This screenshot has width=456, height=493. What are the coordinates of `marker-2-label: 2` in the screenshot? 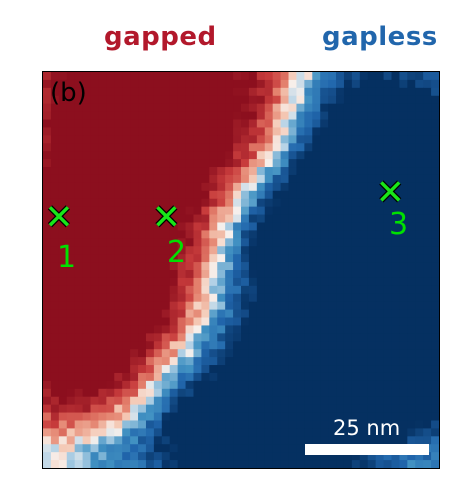 It's located at (177, 252).